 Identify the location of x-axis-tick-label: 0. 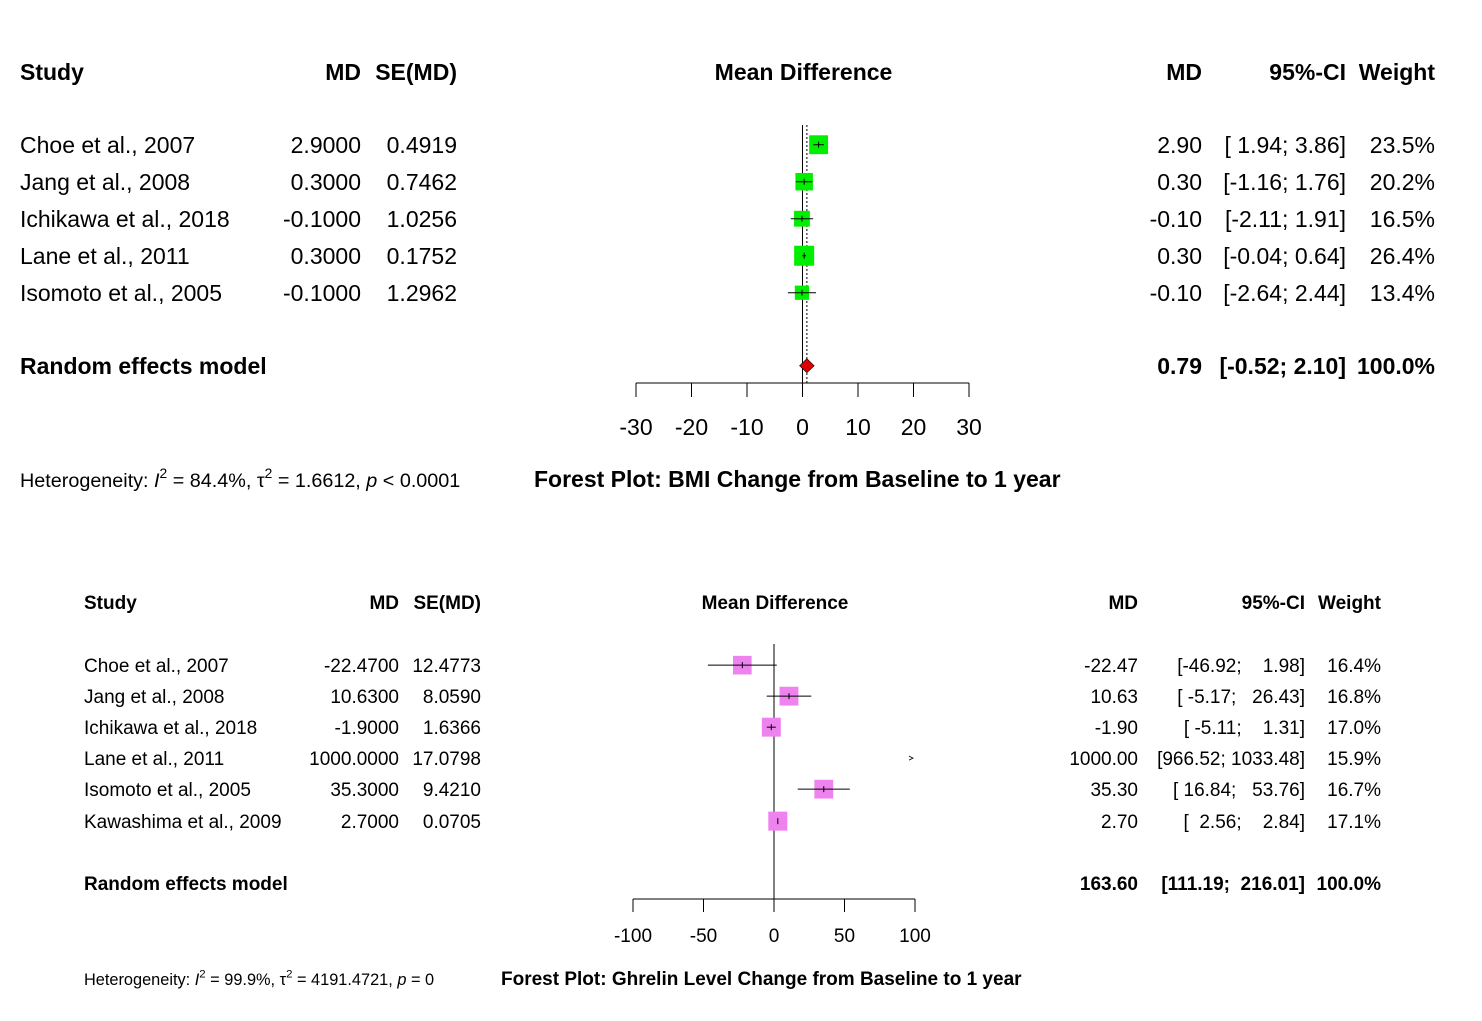
(802, 427).